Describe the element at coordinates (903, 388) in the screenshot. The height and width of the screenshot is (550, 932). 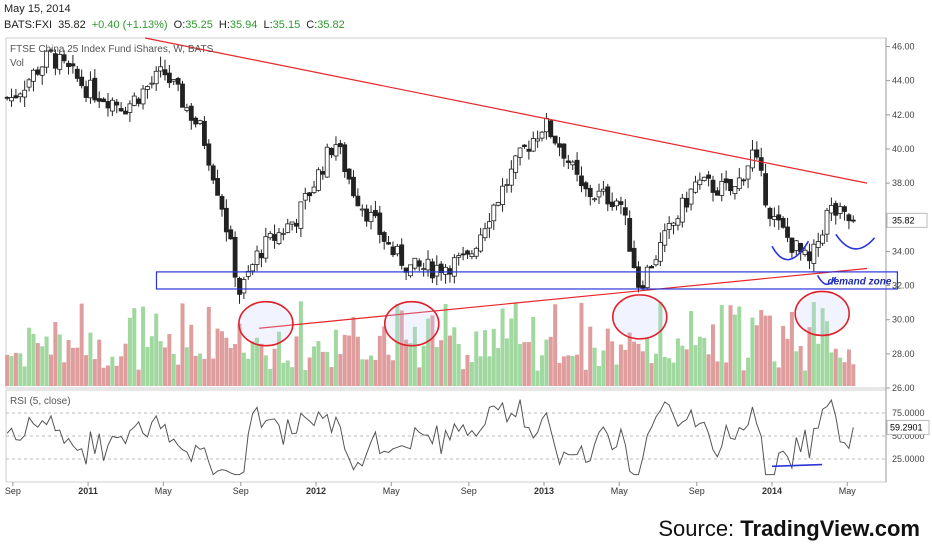
I see `price-tick-label: 26.00` at that location.